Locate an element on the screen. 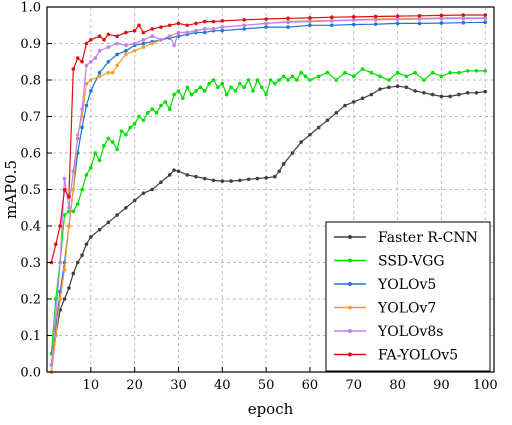 The height and width of the screenshot is (425, 512). x-tick-label: 30 is located at coordinates (178, 385).